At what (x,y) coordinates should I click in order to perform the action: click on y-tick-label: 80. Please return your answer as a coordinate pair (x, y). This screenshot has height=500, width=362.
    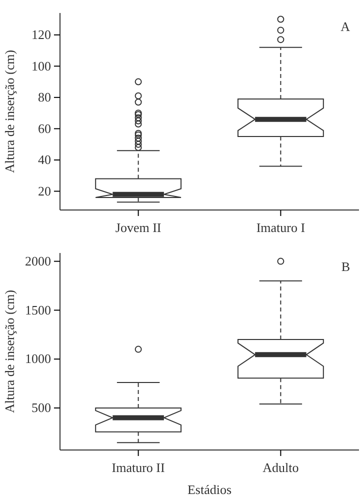
    Looking at the image, I should click on (44, 97).